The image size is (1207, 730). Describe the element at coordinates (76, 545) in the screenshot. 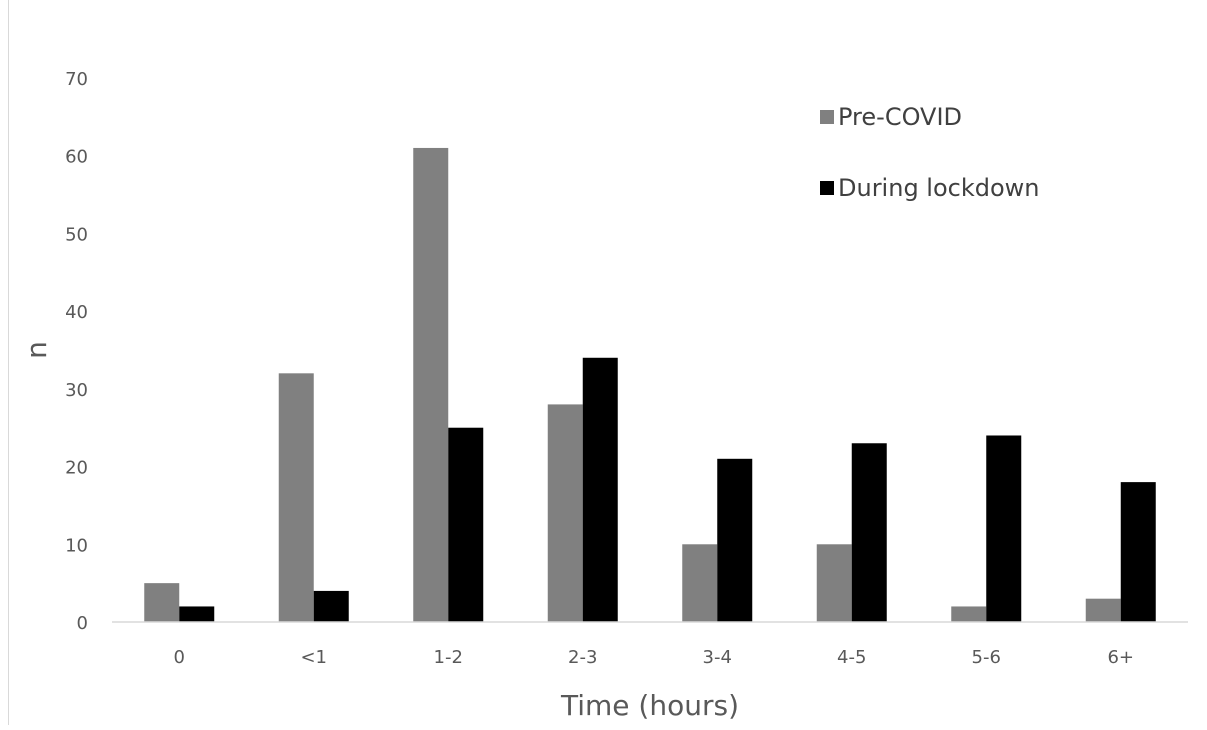

I see `y-tick-label: 10` at that location.